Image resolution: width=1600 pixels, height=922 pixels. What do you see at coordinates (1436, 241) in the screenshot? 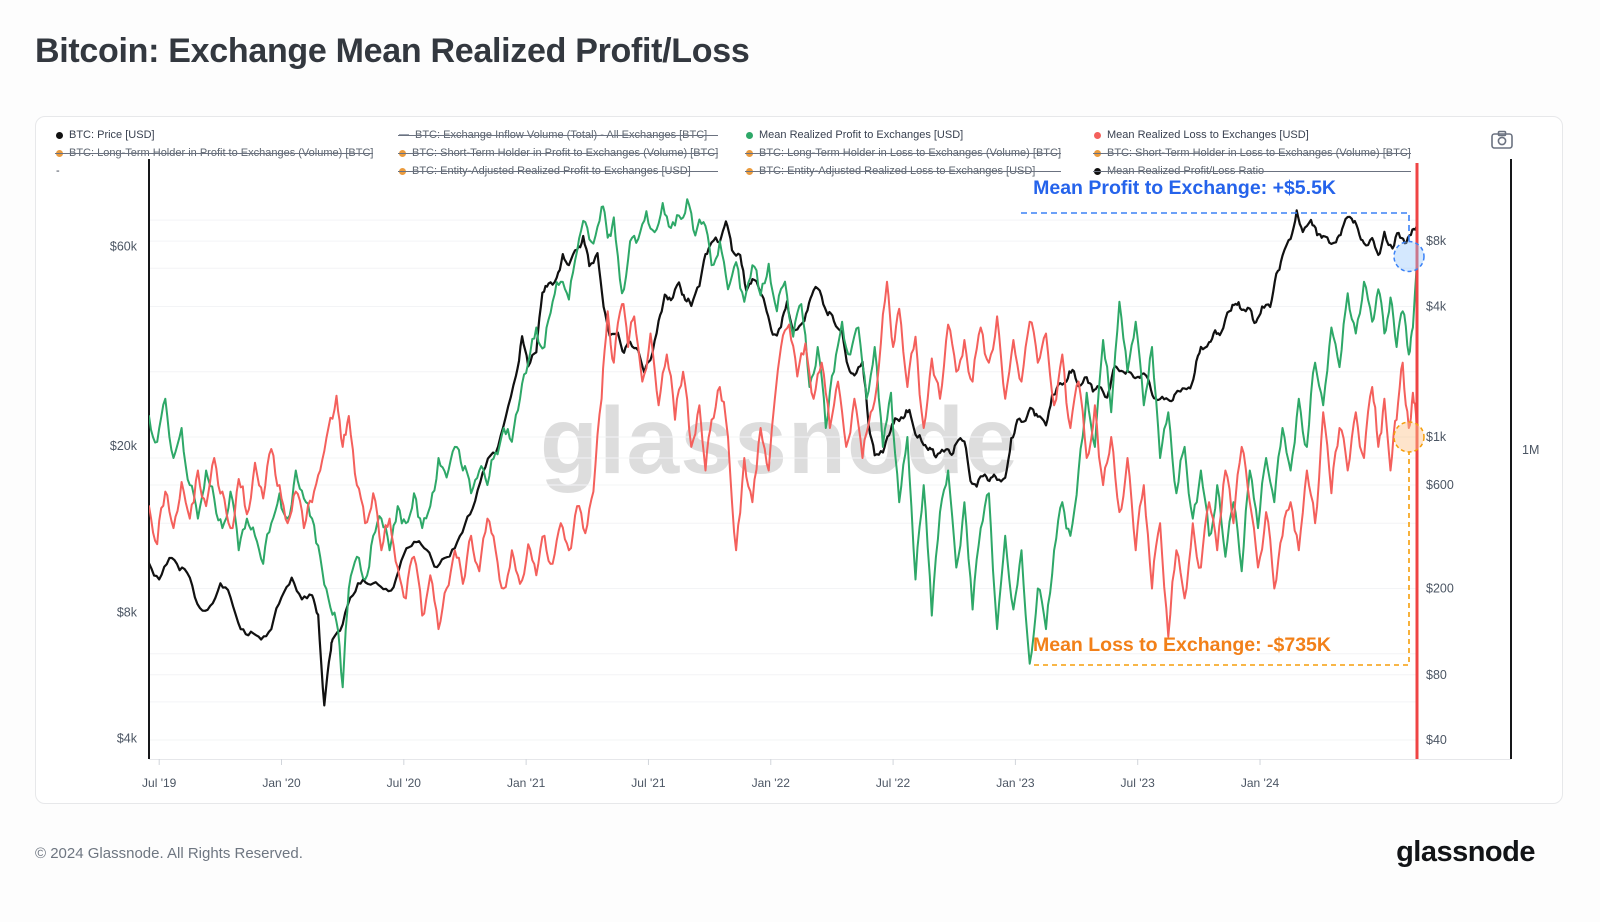
I see `right-axis-label: $8k` at bounding box center [1436, 241].